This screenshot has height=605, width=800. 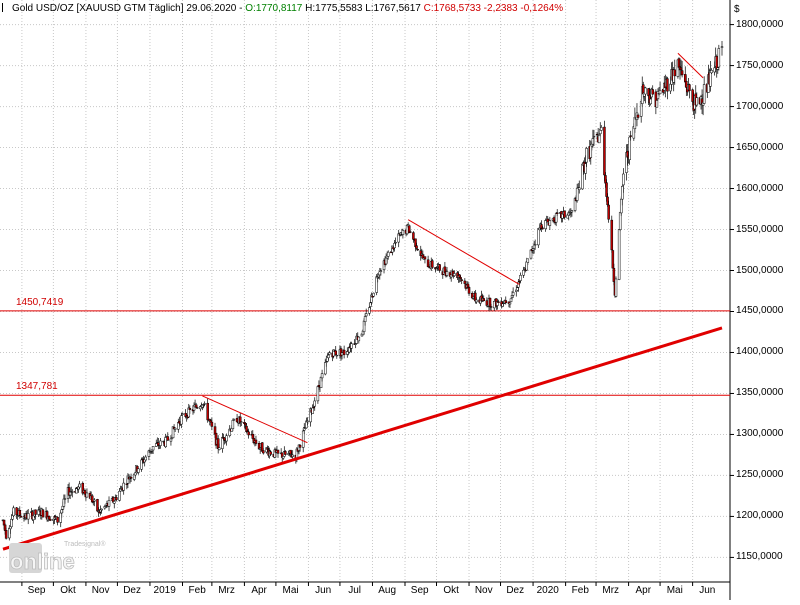 What do you see at coordinates (759, 24) in the screenshot?
I see `y-tick-label: 1800,0000` at bounding box center [759, 24].